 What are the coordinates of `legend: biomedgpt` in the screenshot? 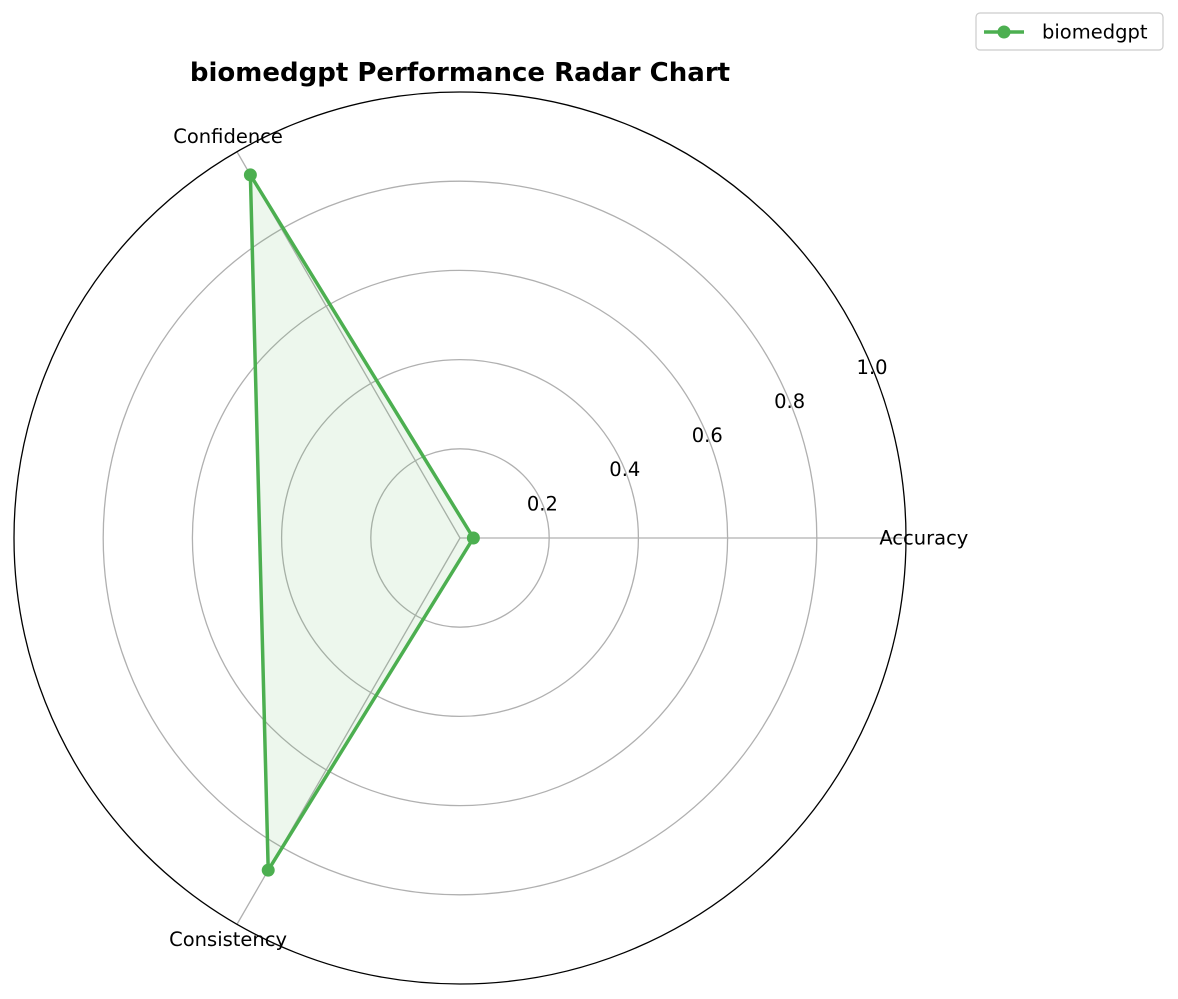 It's located at (1069, 31).